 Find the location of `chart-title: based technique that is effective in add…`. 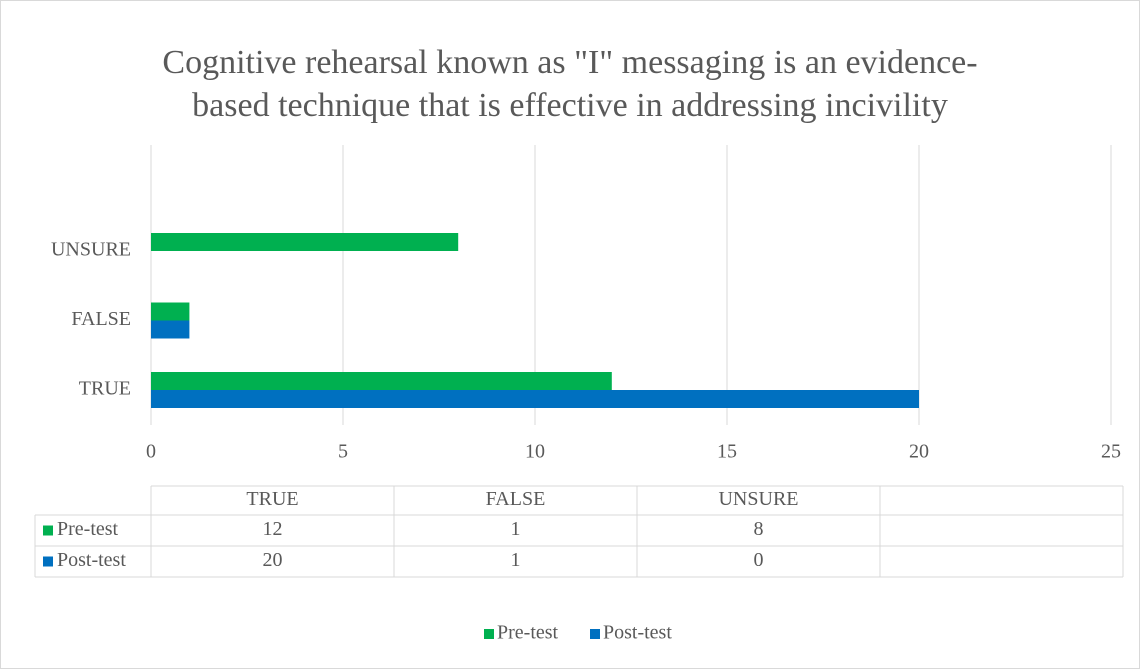

chart-title: based technique that is effective in add… is located at coordinates (570, 105).